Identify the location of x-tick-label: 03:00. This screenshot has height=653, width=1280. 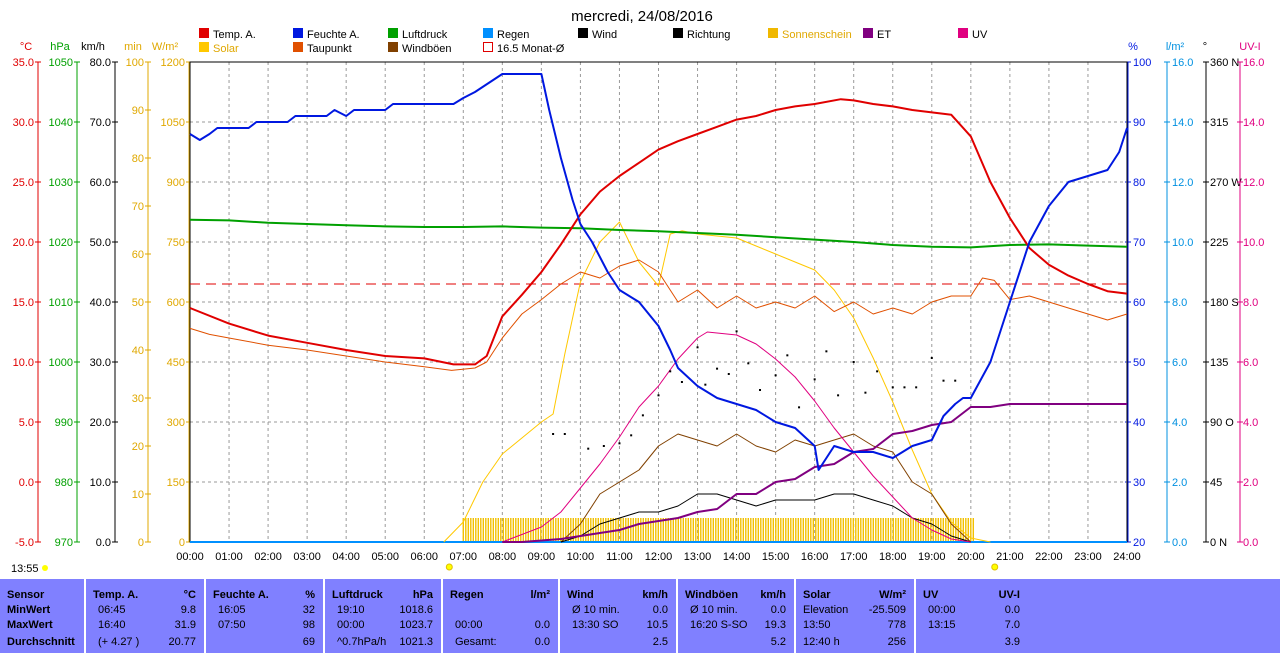
(307, 557).